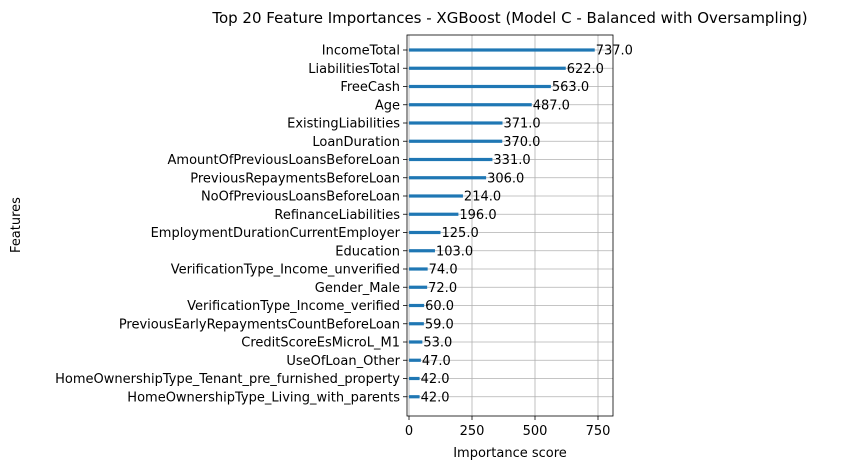 This screenshot has width=849, height=470. I want to click on y-tick-label: RefinanceLiabilities, so click(337, 215).